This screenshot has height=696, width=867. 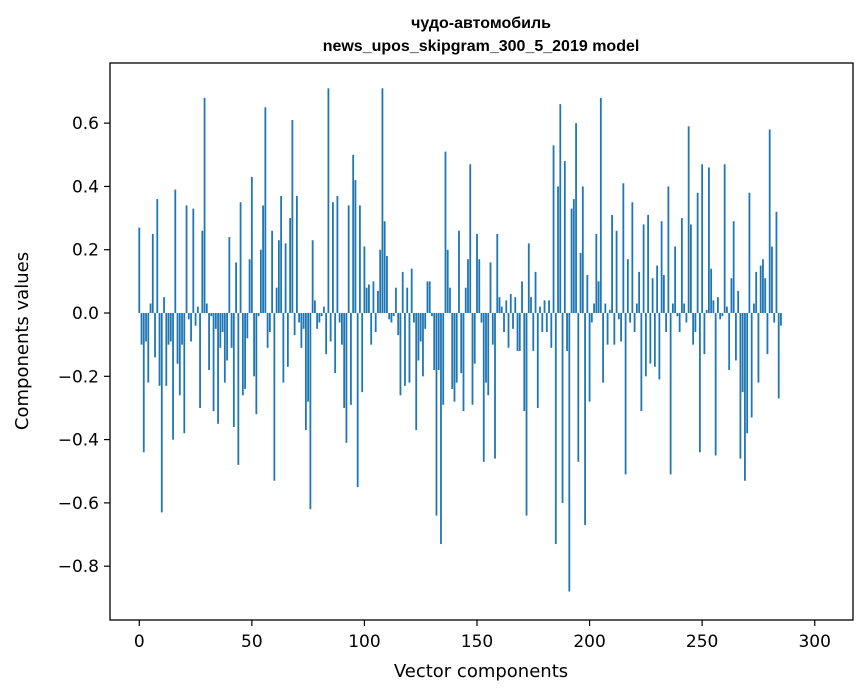 I want to click on y-tick-label: −0.6, so click(x=78, y=504).